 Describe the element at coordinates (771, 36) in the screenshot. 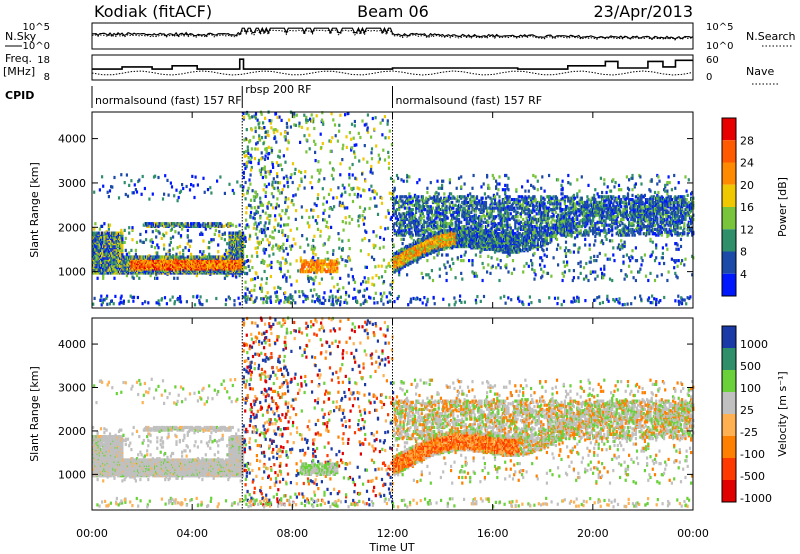

I see `nsearch-label: N.Search` at that location.